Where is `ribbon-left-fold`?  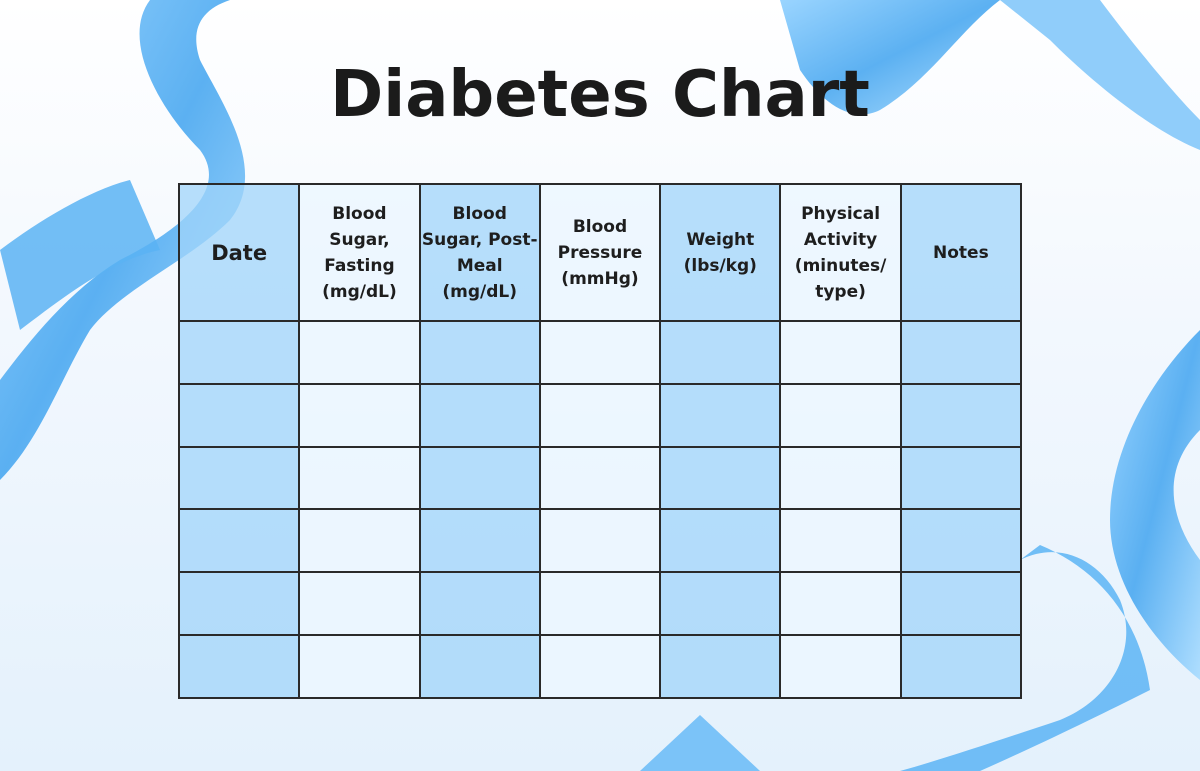 ribbon-left-fold is located at coordinates (80, 255).